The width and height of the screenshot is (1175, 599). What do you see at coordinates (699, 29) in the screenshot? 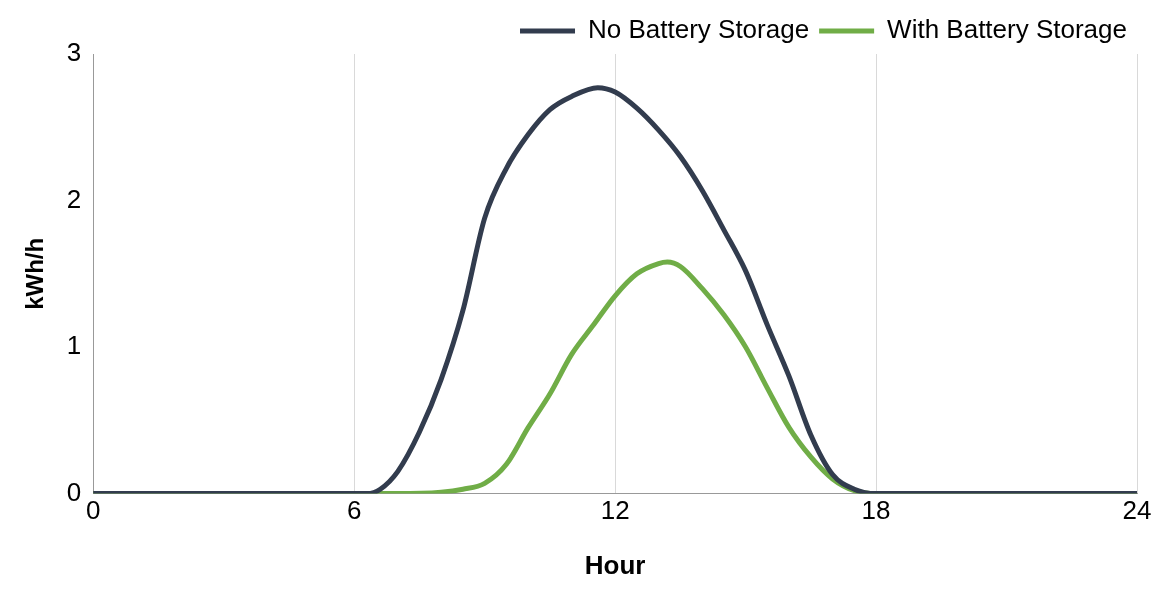
I see `legend-label: No Battery Storage` at bounding box center [699, 29].